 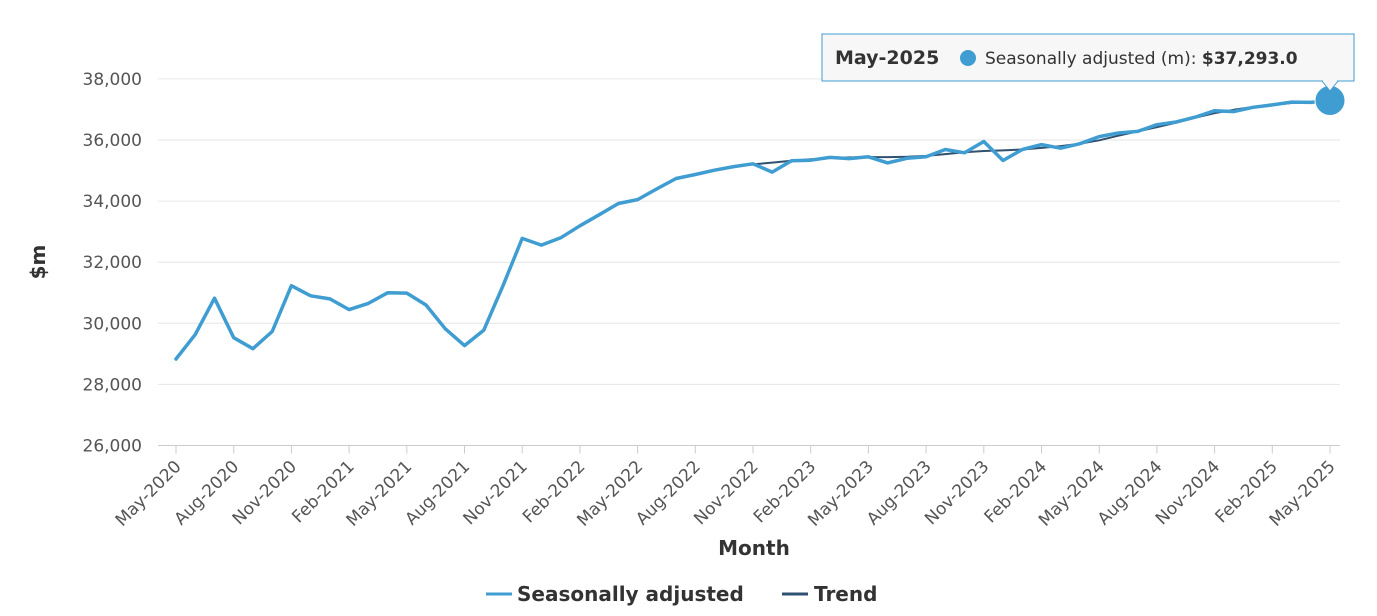 I want to click on y-tick-label: 30,000, so click(x=112, y=324).